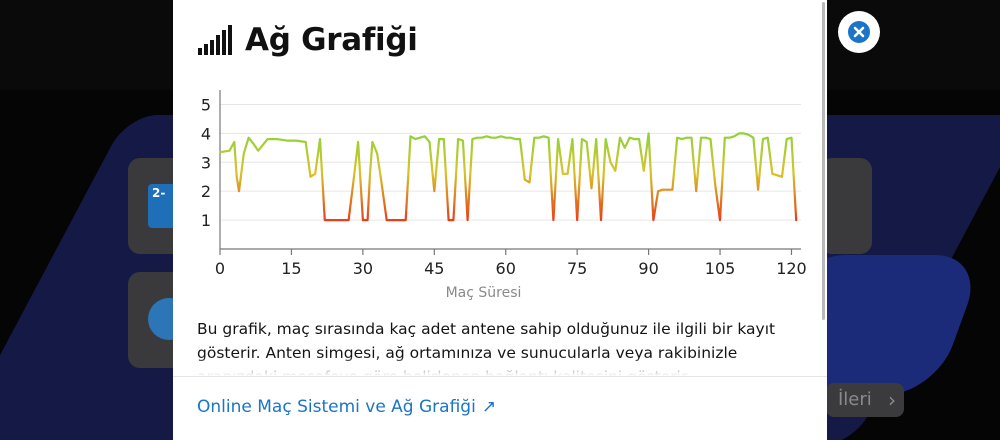  Describe the element at coordinates (206, 162) in the screenshot. I see `y-tick-label: 3` at that location.